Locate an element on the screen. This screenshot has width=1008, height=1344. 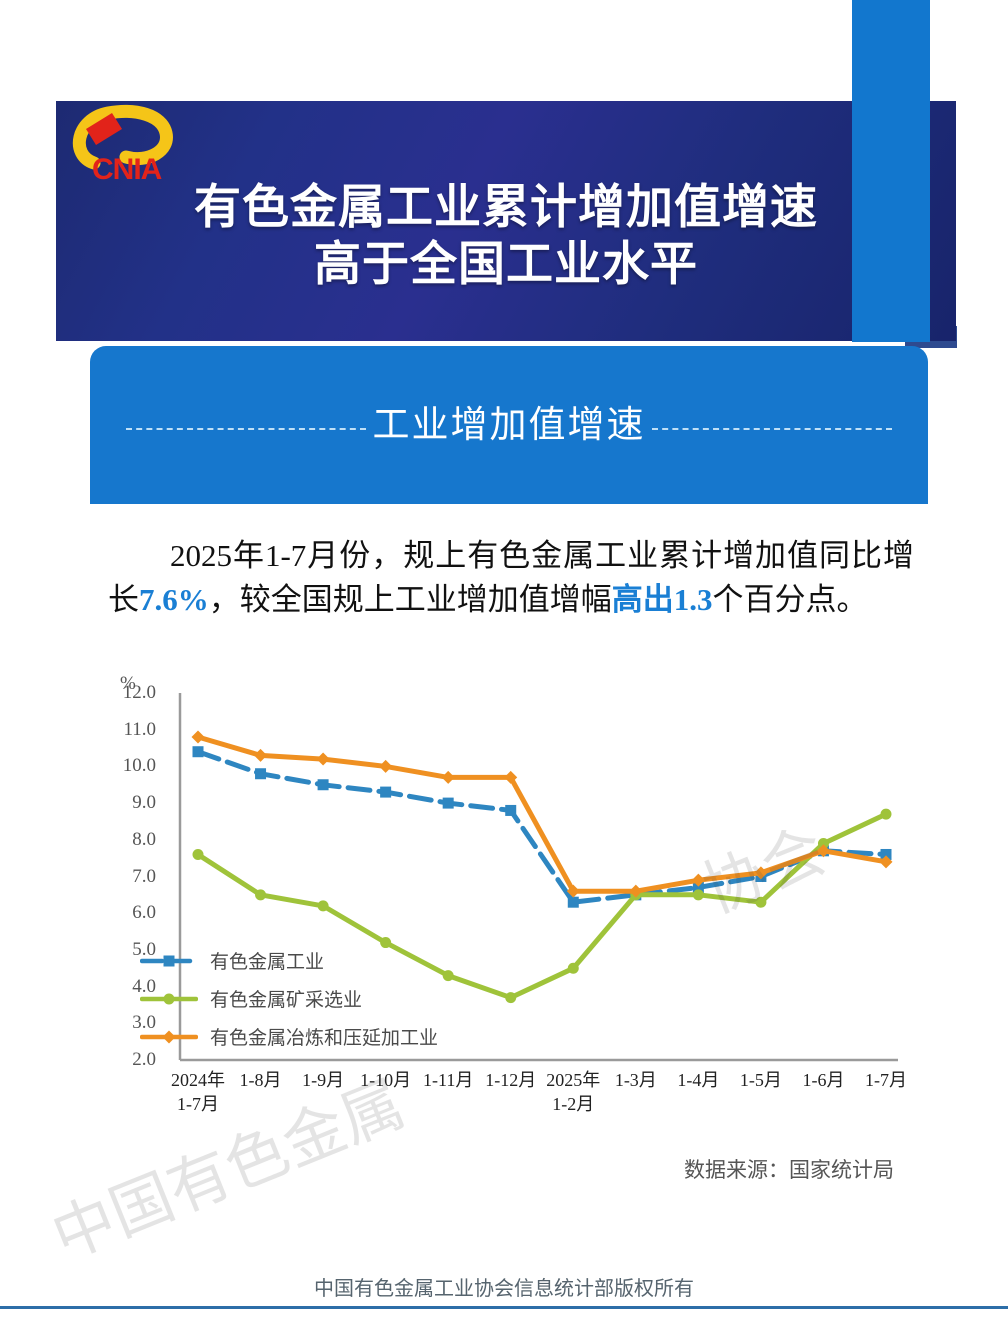
y-axis-tick-label: 4.0 is located at coordinates (144, 986).